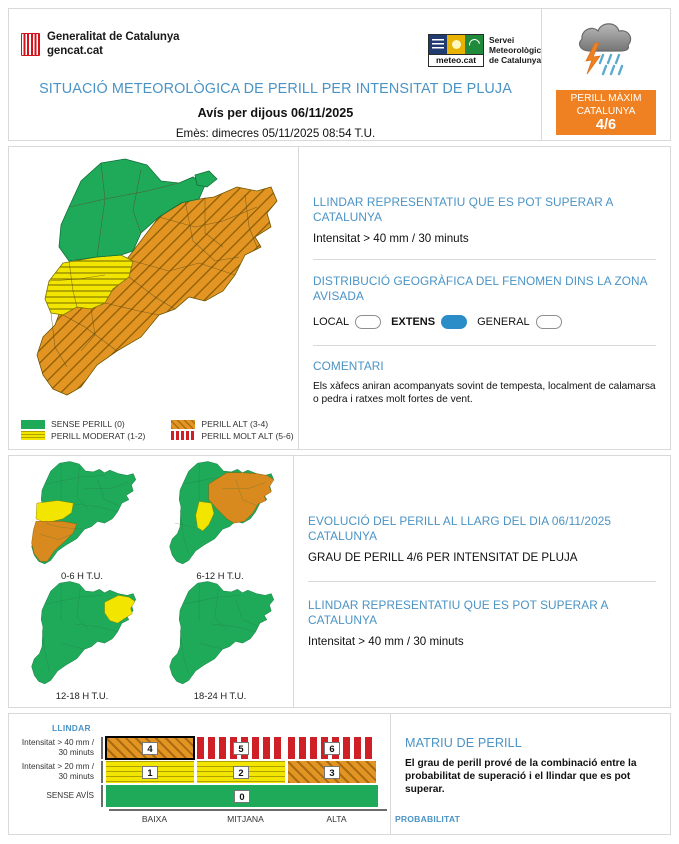 This screenshot has height=844, width=679. Describe the element at coordinates (348, 366) in the screenshot. I see `comment-heading: COMENTARI` at that location.